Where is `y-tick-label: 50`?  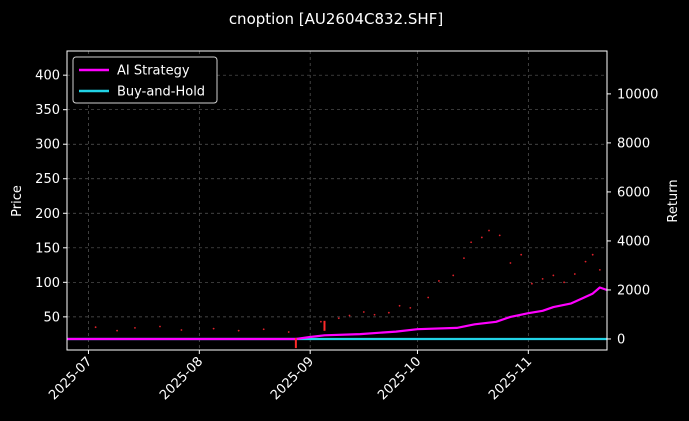
y-tick-label: 50 is located at coordinates (51, 317).